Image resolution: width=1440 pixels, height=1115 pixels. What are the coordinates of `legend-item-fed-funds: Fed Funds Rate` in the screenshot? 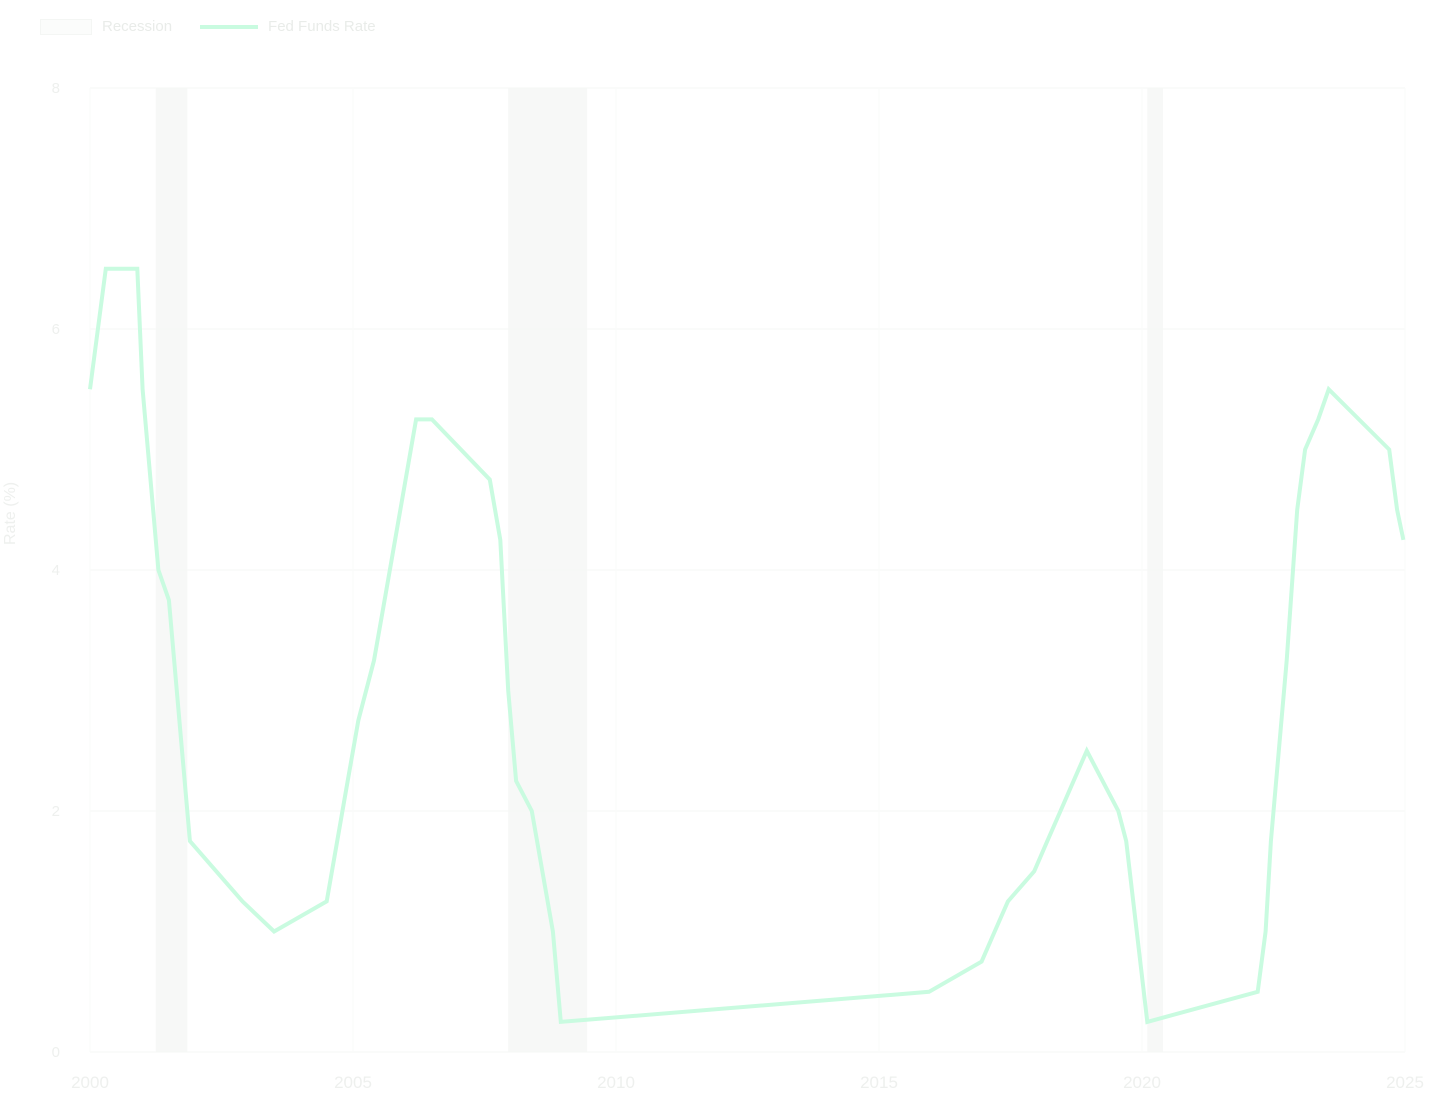 It's located at (288, 26).